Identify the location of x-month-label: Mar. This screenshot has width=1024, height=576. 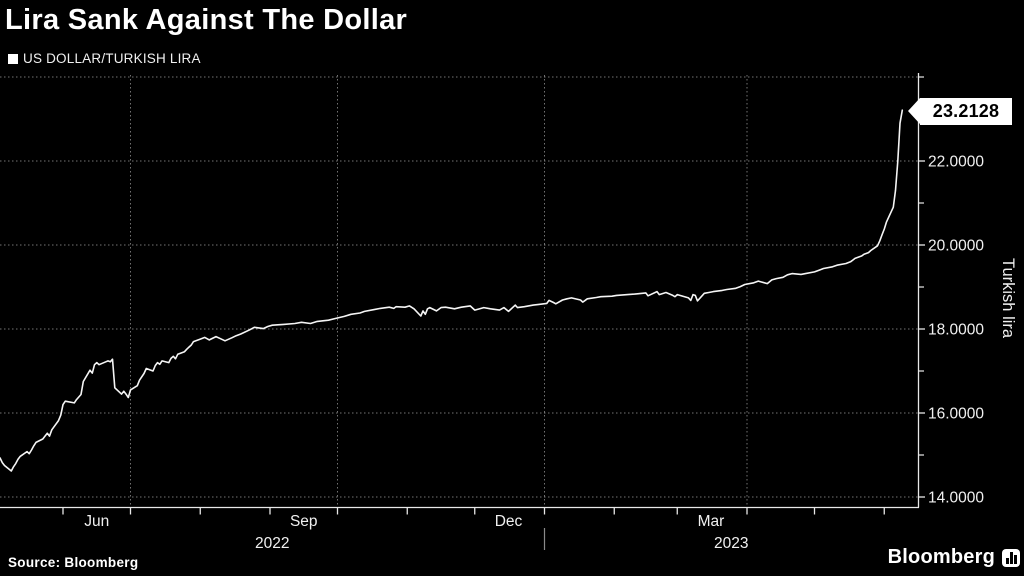
(711, 521).